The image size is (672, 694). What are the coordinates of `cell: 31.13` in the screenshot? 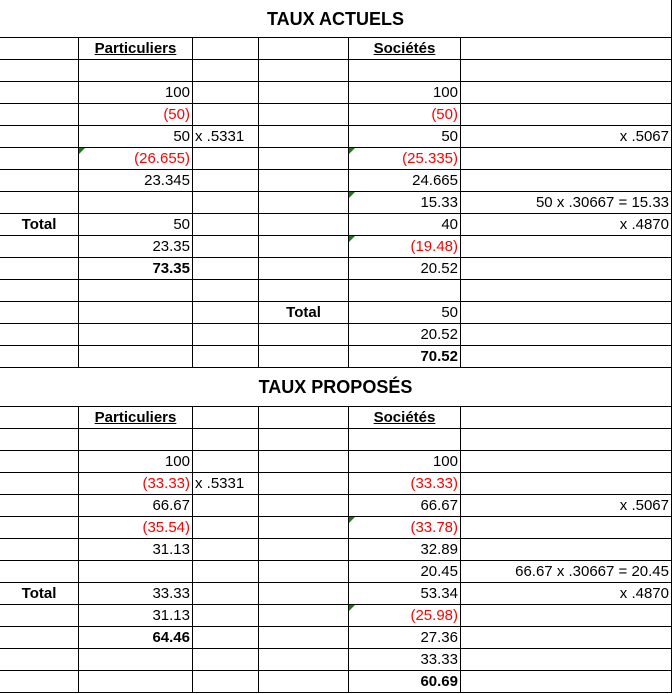 It's located at (136, 616).